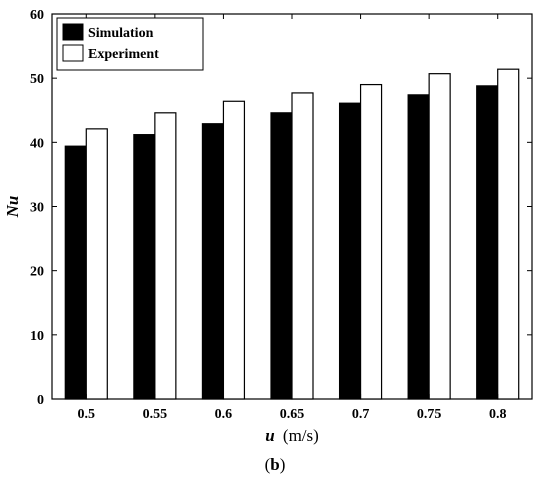 The height and width of the screenshot is (488, 550). Describe the element at coordinates (37, 336) in the screenshot. I see `y-tick-label: 10` at that location.